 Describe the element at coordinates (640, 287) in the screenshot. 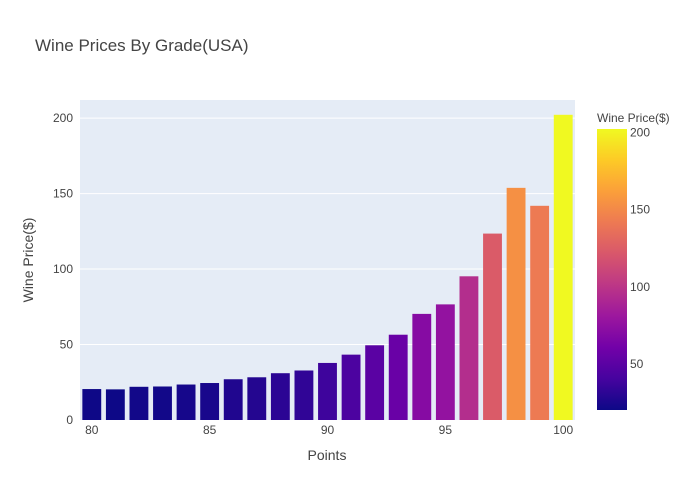

I see `colorbar-tick-label: 100` at that location.